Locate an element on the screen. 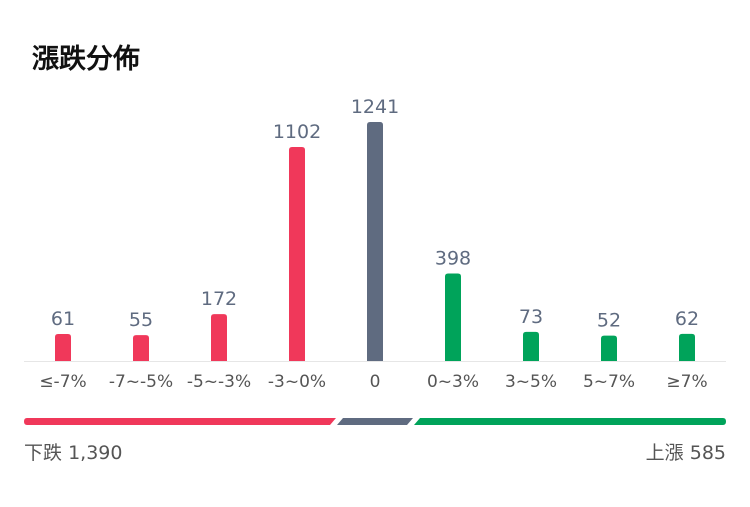  x-tick-label: -5~-3% is located at coordinates (219, 382).